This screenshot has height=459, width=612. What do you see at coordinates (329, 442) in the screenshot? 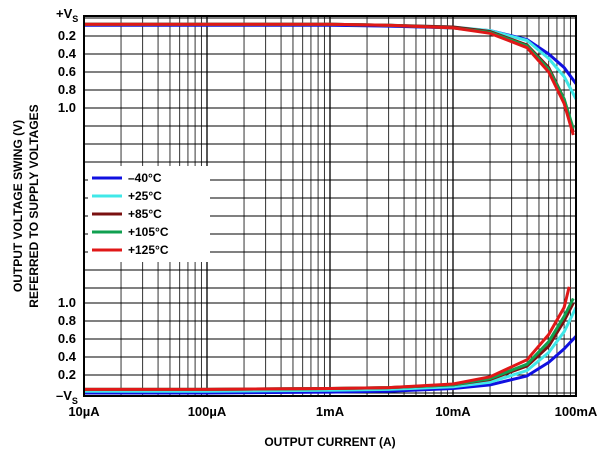
I see `x-axis-title: OUTPUT CURRENT (A)` at bounding box center [329, 442].